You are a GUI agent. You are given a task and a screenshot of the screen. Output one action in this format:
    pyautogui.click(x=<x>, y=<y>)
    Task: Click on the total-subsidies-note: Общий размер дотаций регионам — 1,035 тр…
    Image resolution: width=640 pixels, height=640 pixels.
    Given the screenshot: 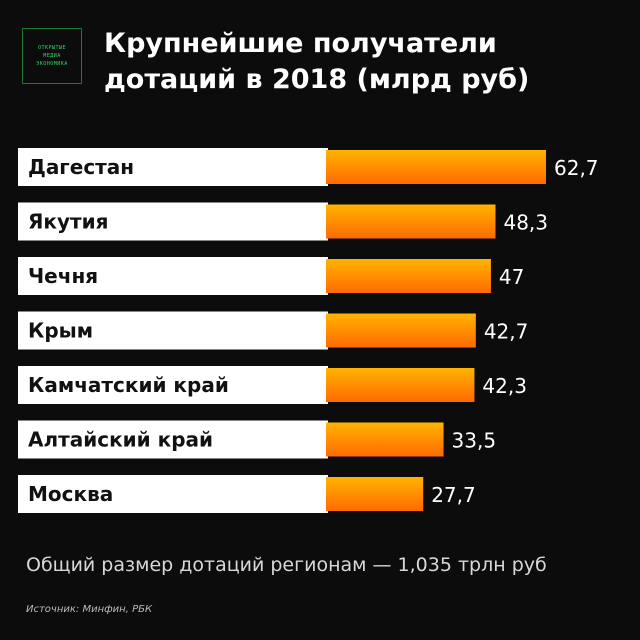 What is the action you would take?
    pyautogui.click(x=286, y=565)
    